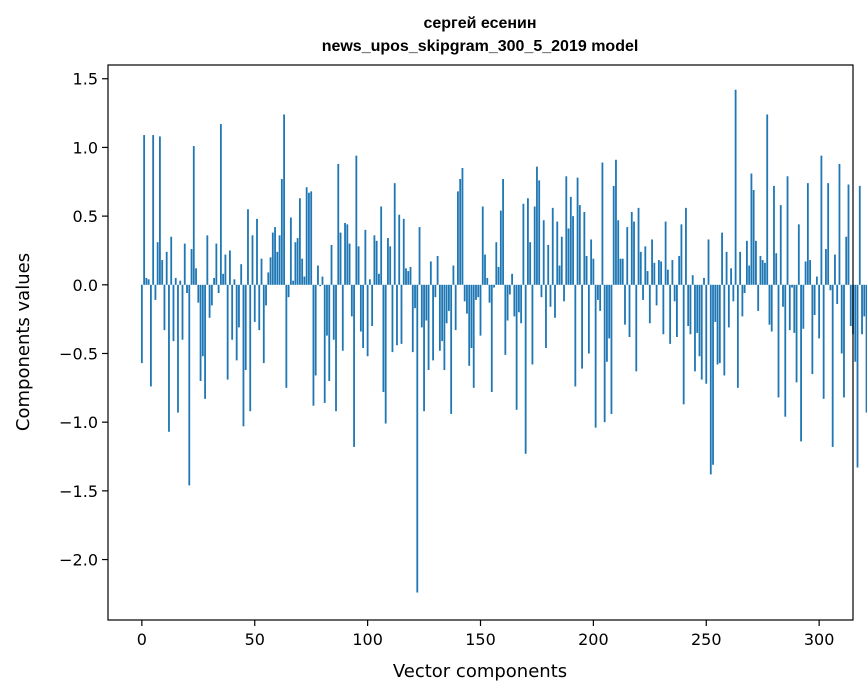 The height and width of the screenshot is (696, 867). I want to click on x-tick-label: 250, so click(706, 639).